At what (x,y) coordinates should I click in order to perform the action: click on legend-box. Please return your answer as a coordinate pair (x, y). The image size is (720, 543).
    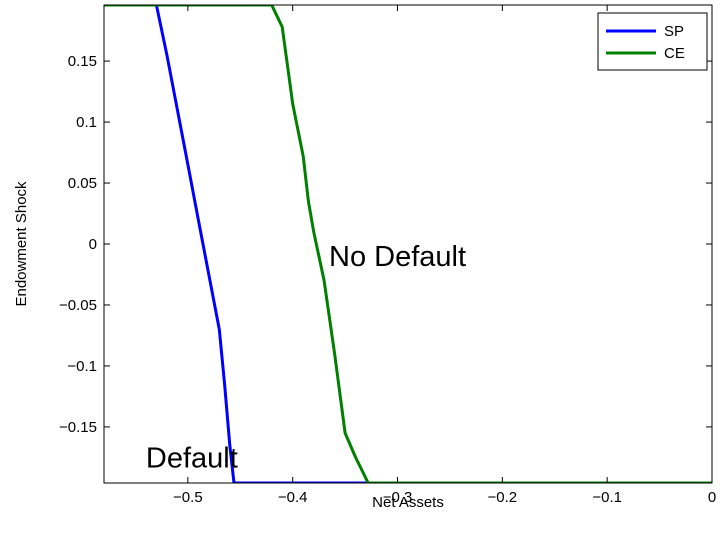
    Looking at the image, I should click on (652, 41).